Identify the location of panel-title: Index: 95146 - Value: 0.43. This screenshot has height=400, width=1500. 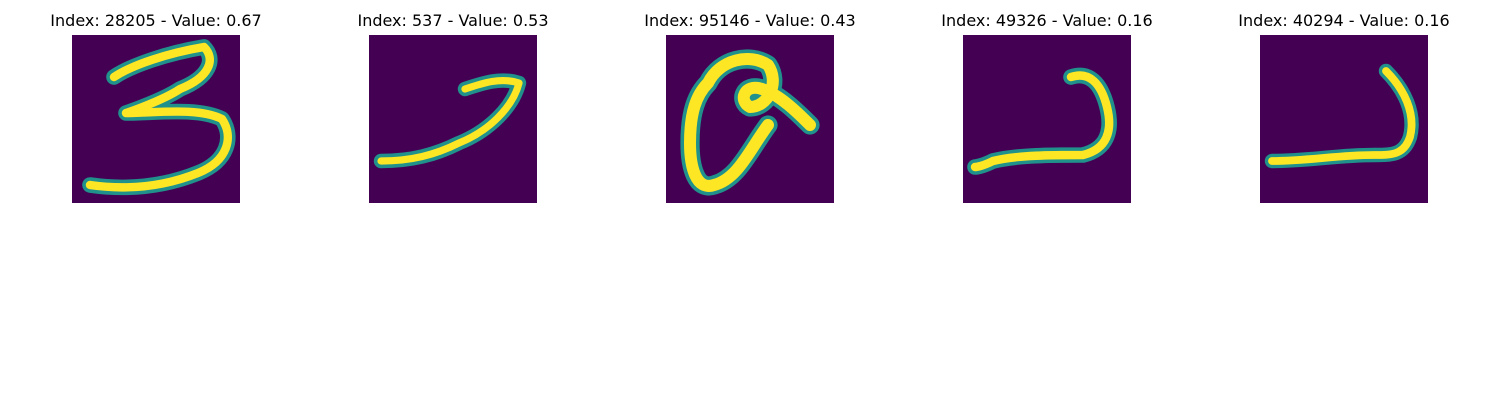
(750, 20).